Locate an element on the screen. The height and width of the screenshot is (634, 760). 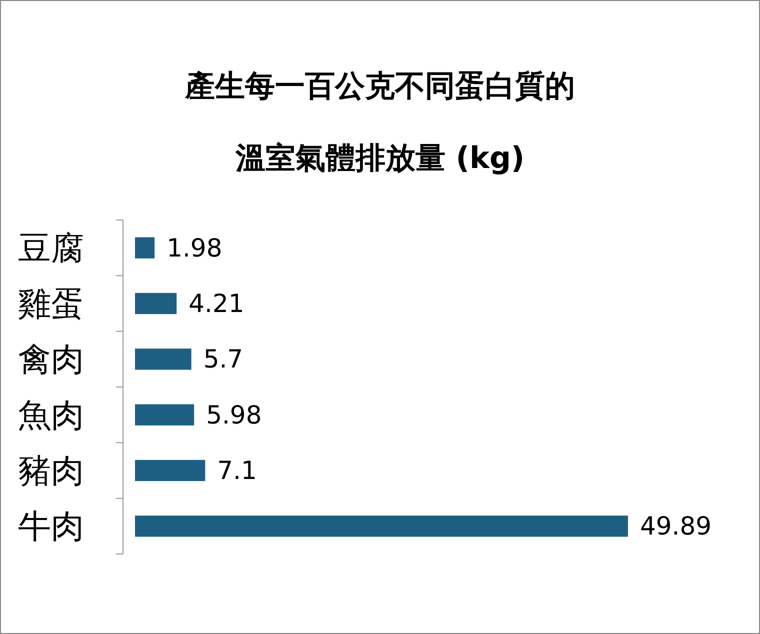
data-label: 49.89 is located at coordinates (676, 526).